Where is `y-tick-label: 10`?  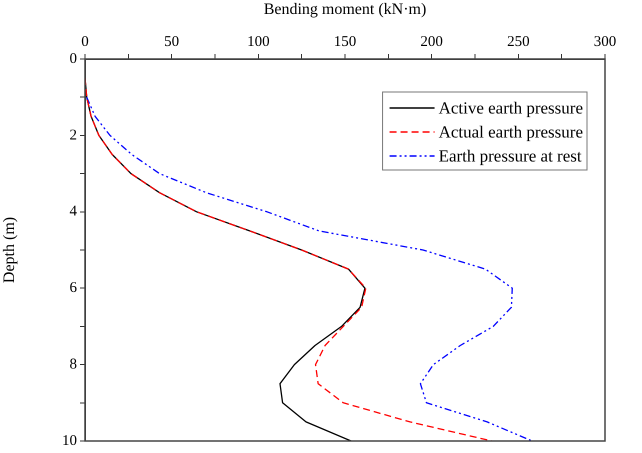 y-tick-label: 10 is located at coordinates (69, 440).